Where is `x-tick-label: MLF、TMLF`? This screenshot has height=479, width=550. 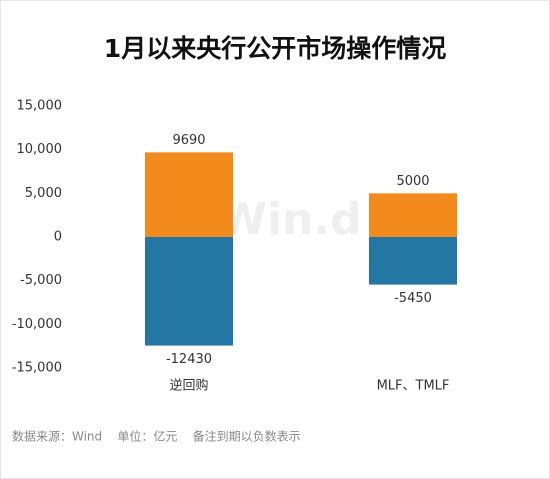
x-tick-label: MLF、TMLF is located at coordinates (413, 386).